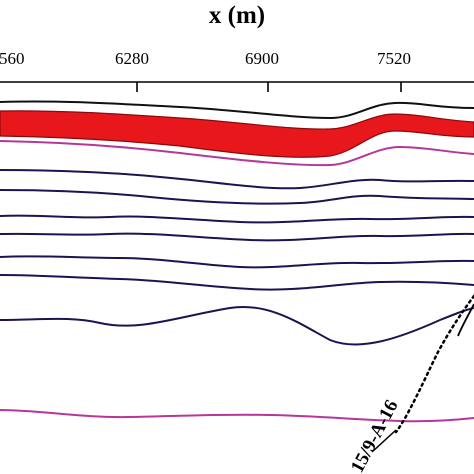  I want to click on horizon-top, so click(237, 110).